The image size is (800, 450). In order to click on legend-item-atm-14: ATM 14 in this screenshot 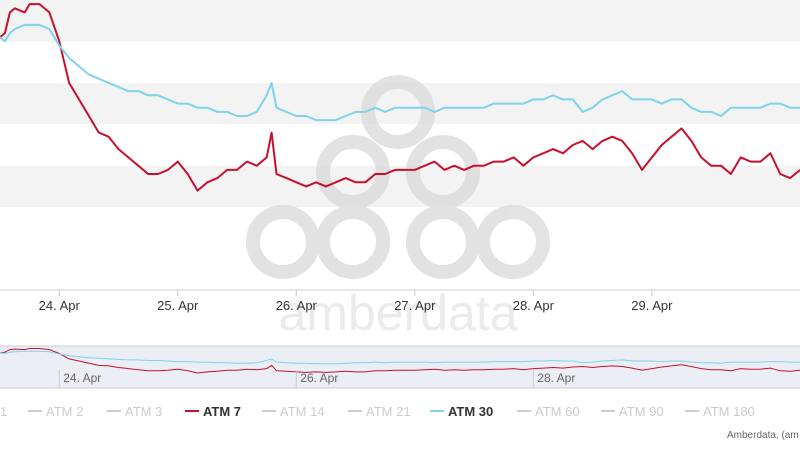, I will do `click(293, 411)`.